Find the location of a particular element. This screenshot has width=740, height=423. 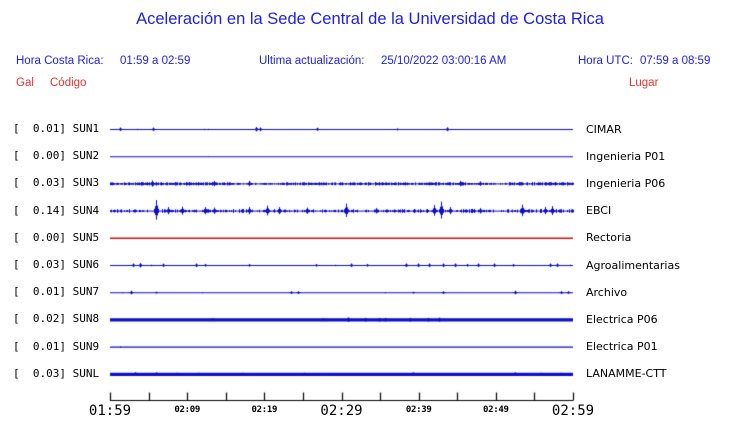

trace-label-SUN2: [ 0.00] SUN2 is located at coordinates (56, 156).